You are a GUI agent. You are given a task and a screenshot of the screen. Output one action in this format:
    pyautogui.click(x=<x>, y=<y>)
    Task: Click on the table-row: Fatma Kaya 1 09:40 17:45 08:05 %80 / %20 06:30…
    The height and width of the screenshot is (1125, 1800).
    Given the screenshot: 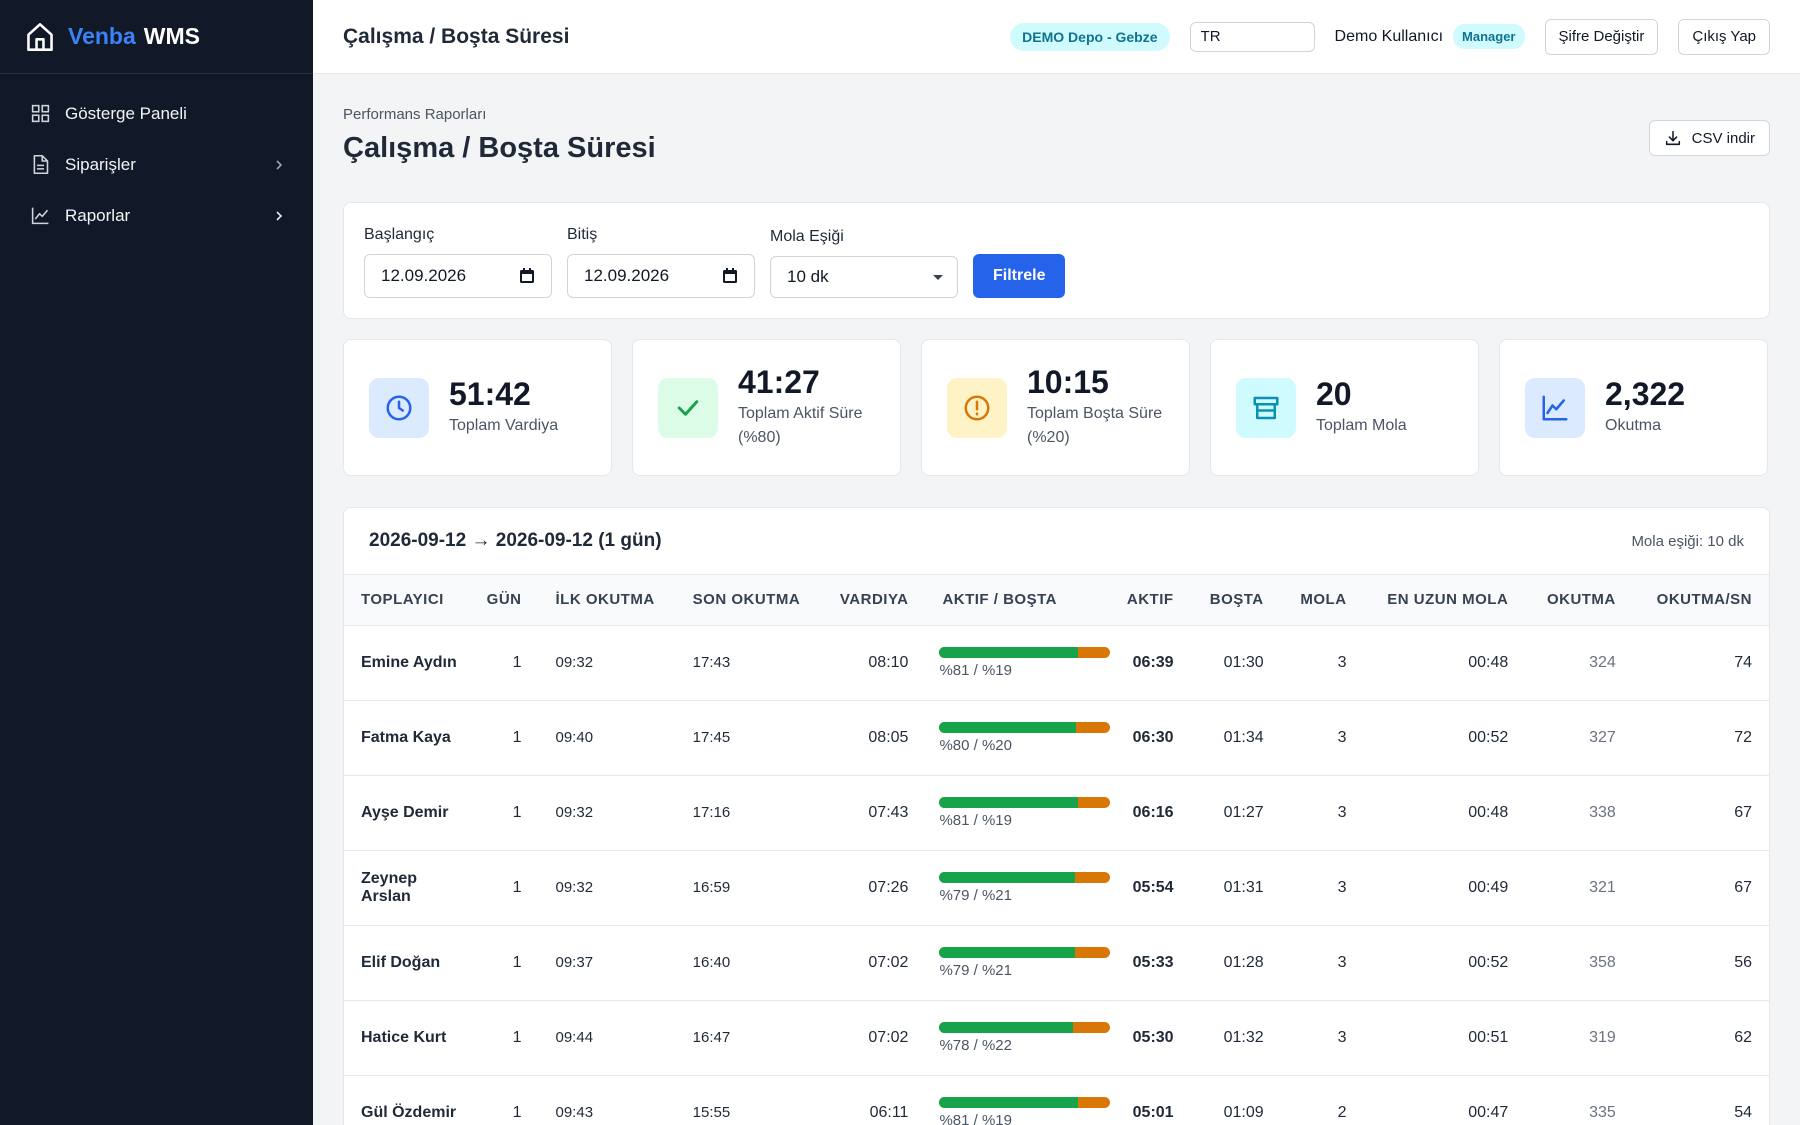 What is the action you would take?
    pyautogui.click(x=1056, y=738)
    